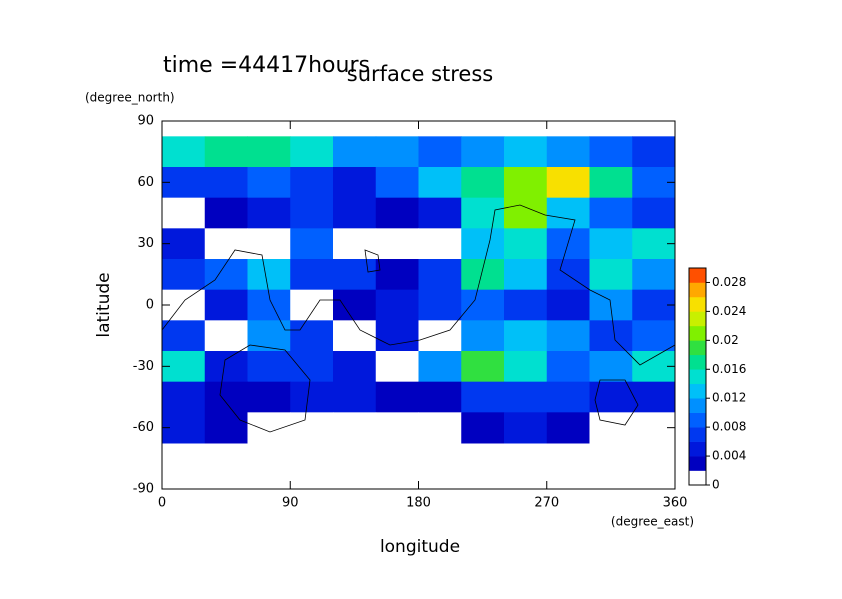 The image size is (842, 599). I want to click on x-axis-label: longitude, so click(420, 547).